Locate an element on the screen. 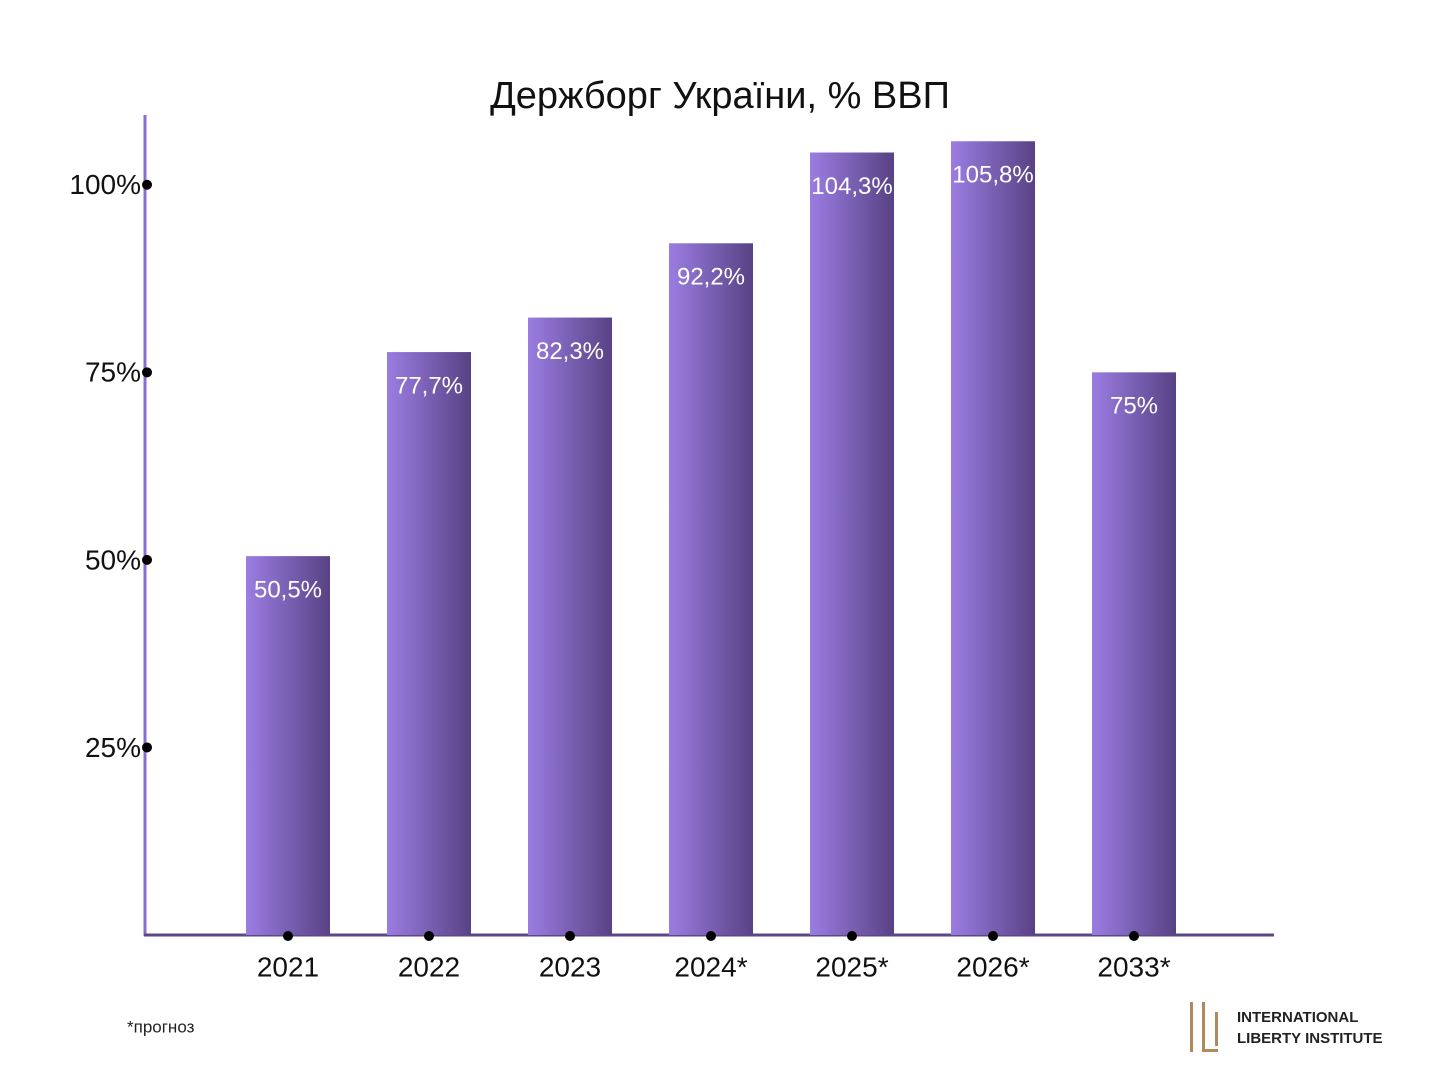 The image size is (1440, 1080). logo-text: LIBERTY INSTITUTE is located at coordinates (1310, 1038).